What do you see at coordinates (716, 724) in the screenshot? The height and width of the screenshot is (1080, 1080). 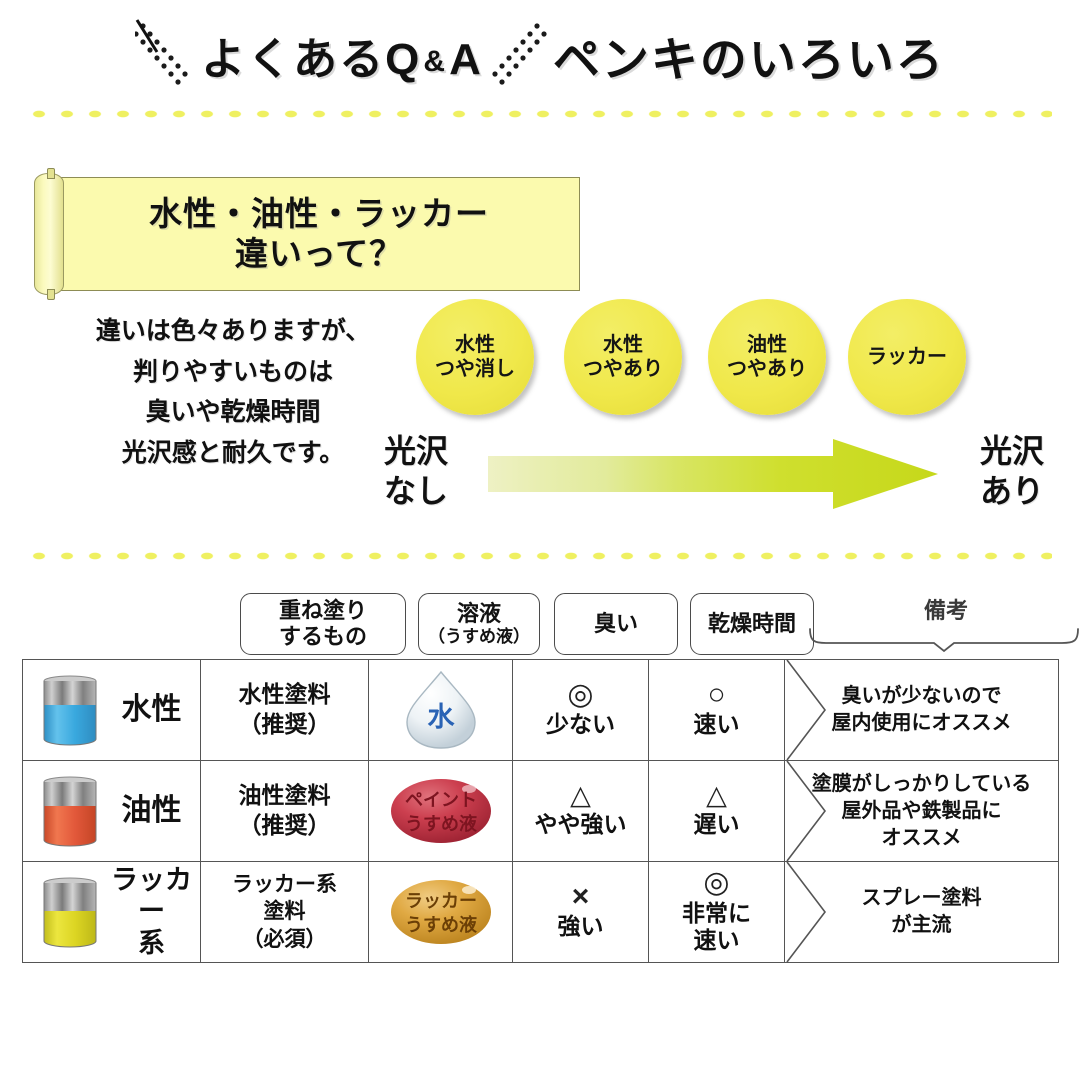 I see `dry-label-1: 速い` at bounding box center [716, 724].